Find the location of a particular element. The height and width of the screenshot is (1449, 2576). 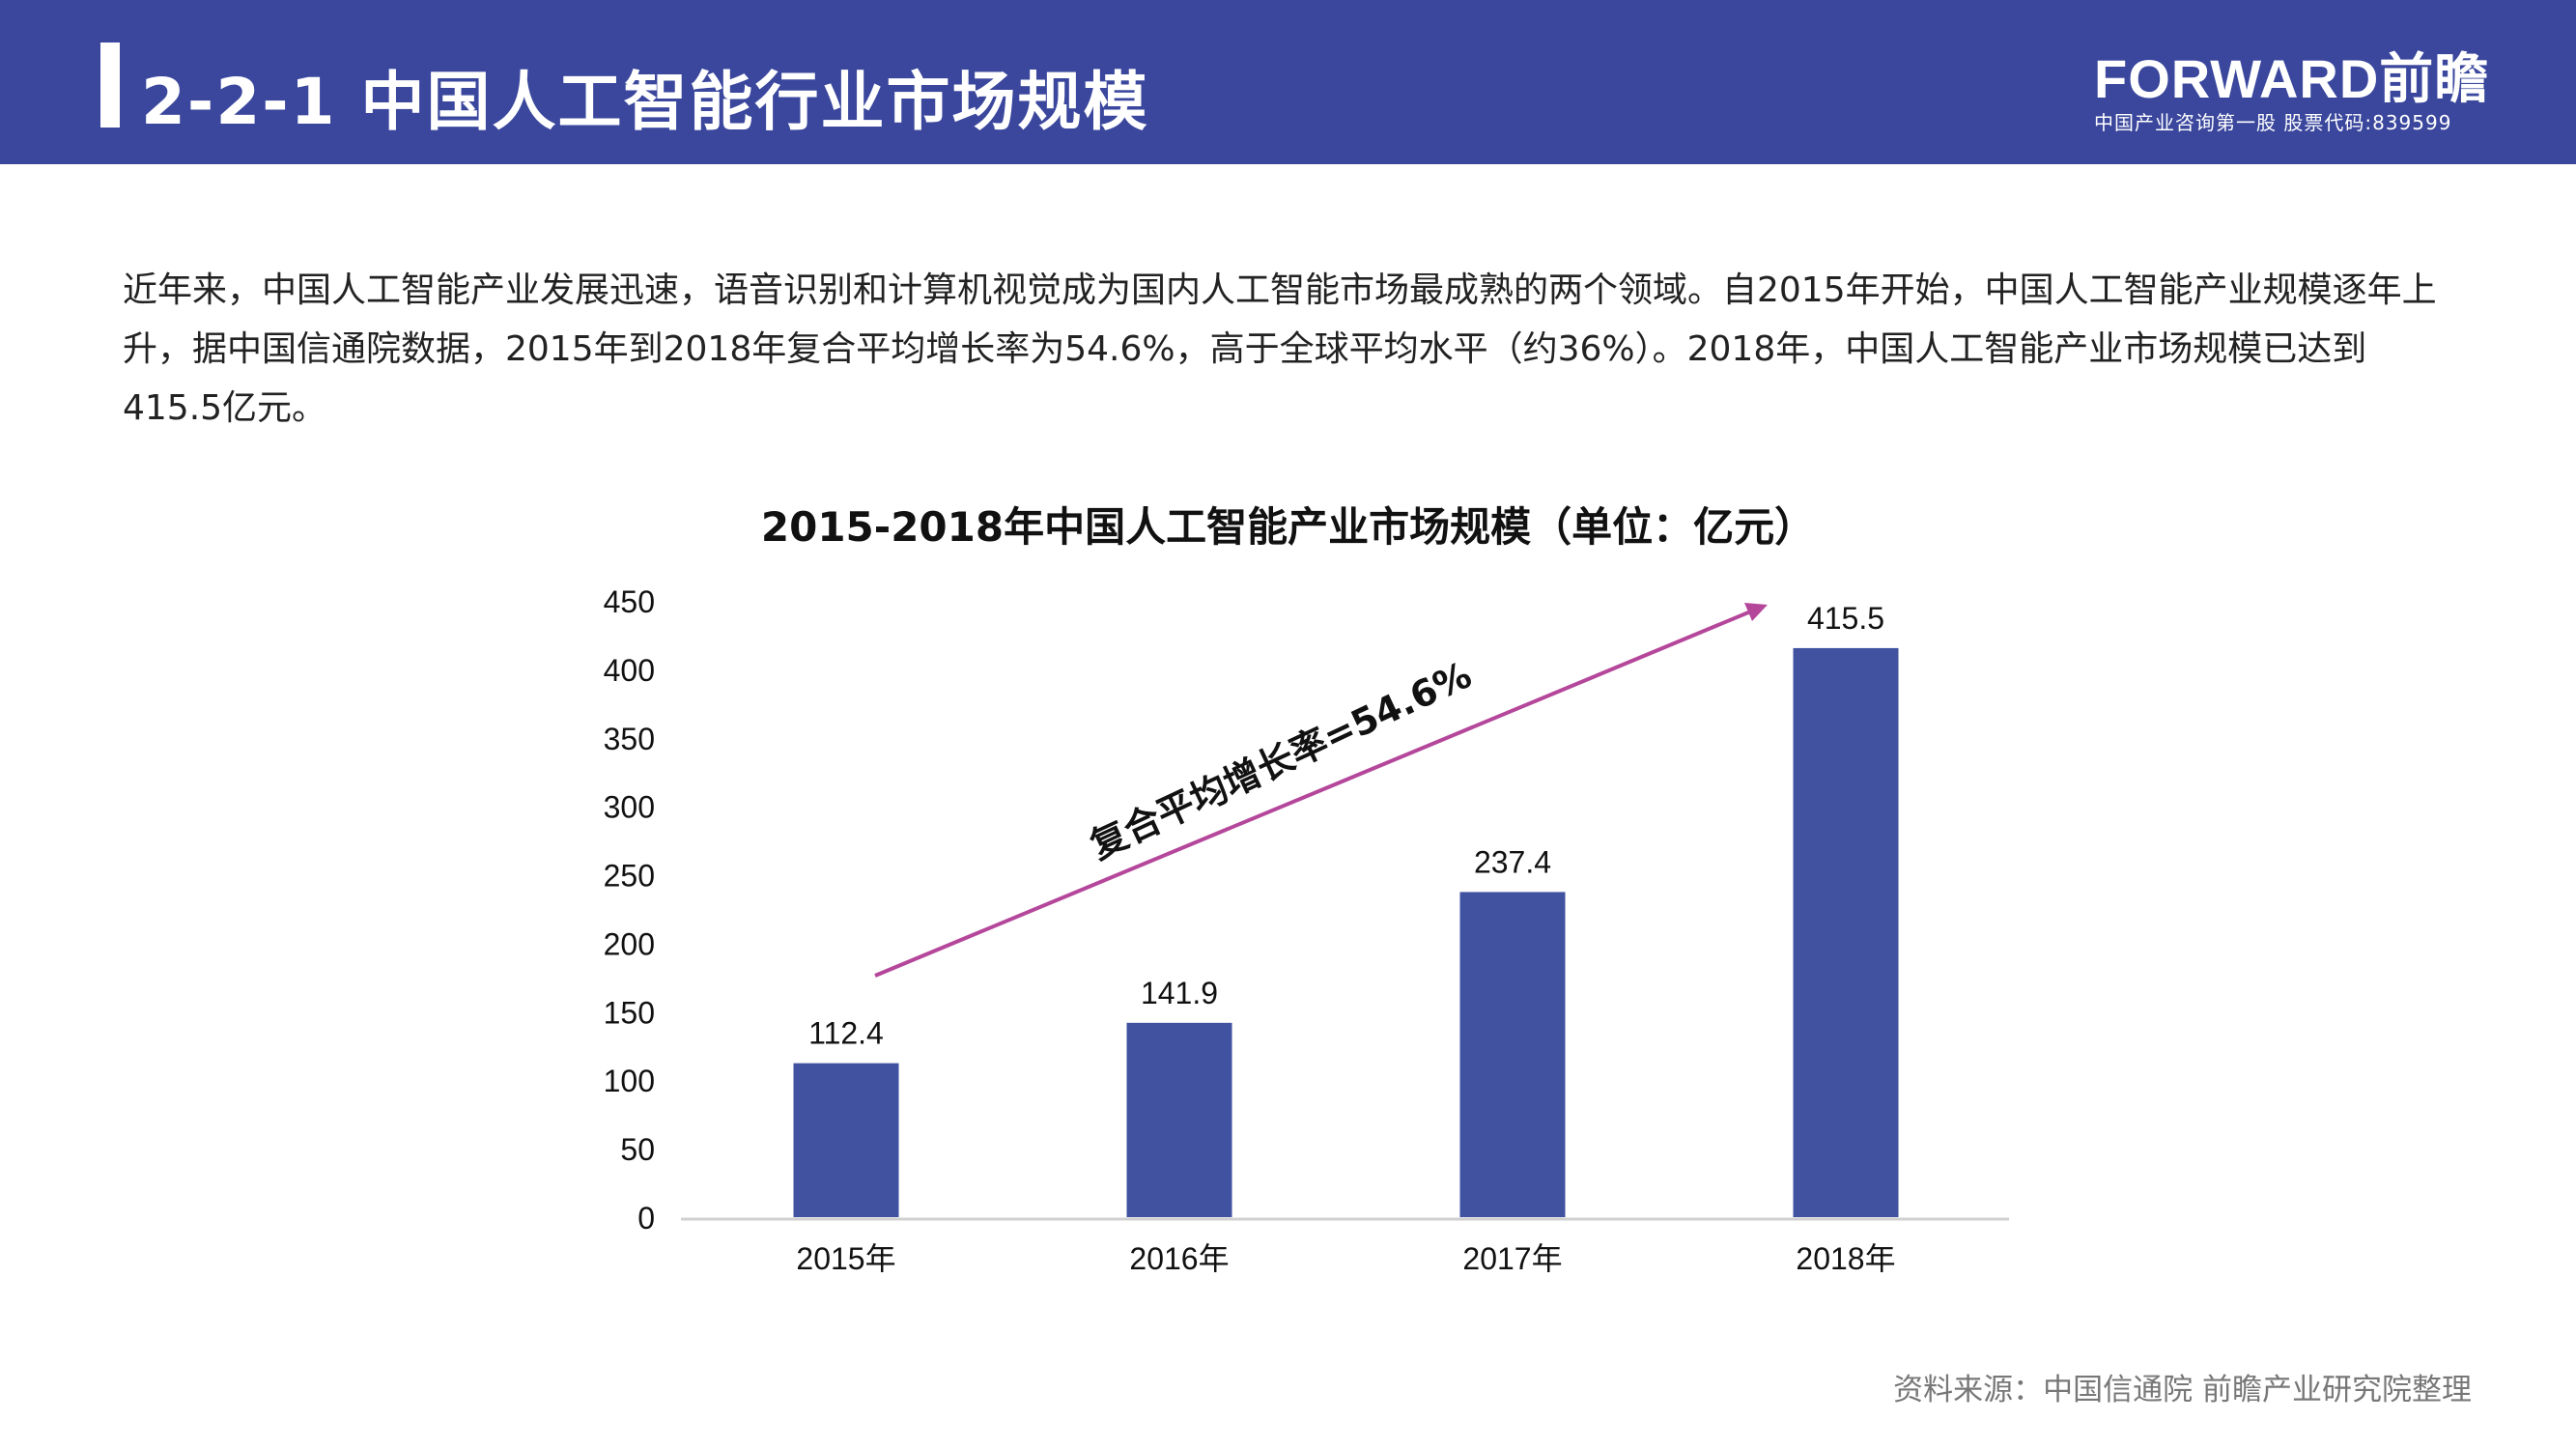

title-accent-bar is located at coordinates (110, 85).